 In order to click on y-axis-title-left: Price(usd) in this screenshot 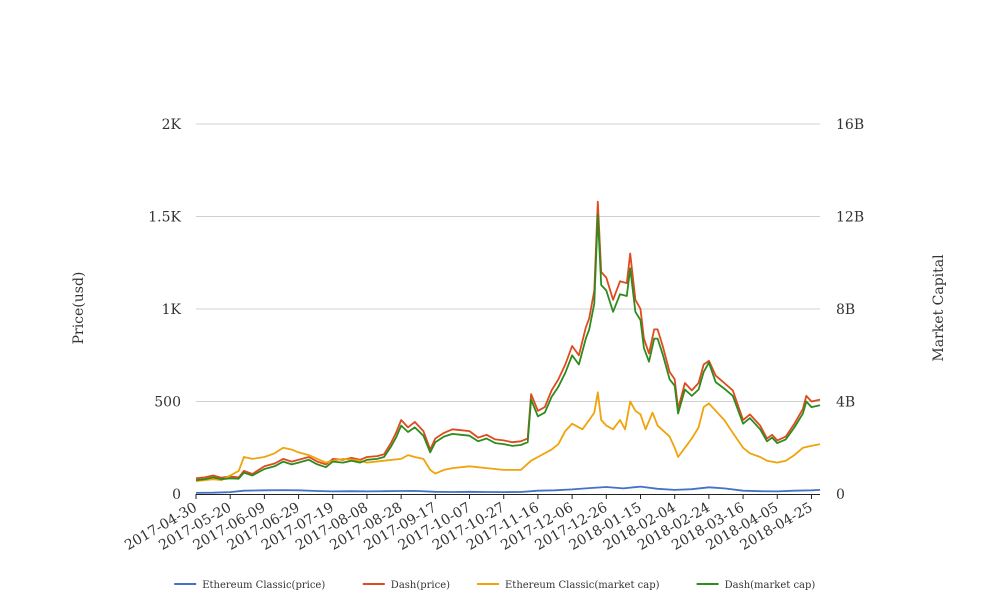, I will do `click(79, 308)`.